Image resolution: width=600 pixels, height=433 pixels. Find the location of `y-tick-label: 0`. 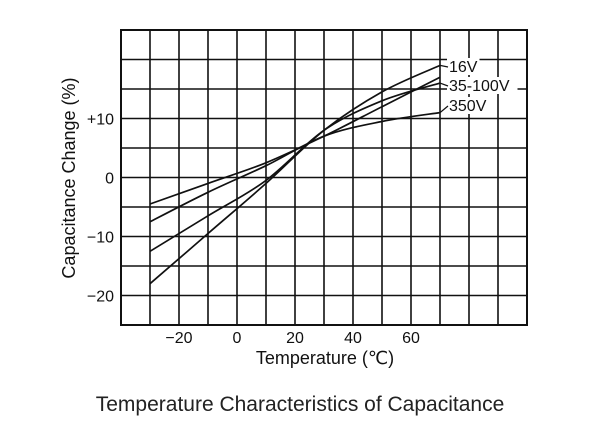

y-tick-label: 0 is located at coordinates (109, 179).